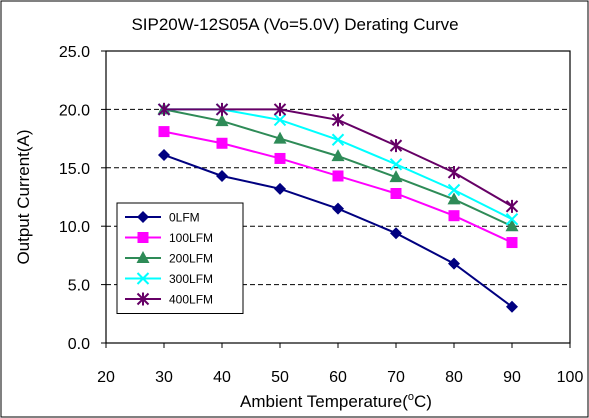 Image resolution: width=589 pixels, height=418 pixels. What do you see at coordinates (74, 110) in the screenshot?
I see `y-tick-label: 20.0` at bounding box center [74, 110].